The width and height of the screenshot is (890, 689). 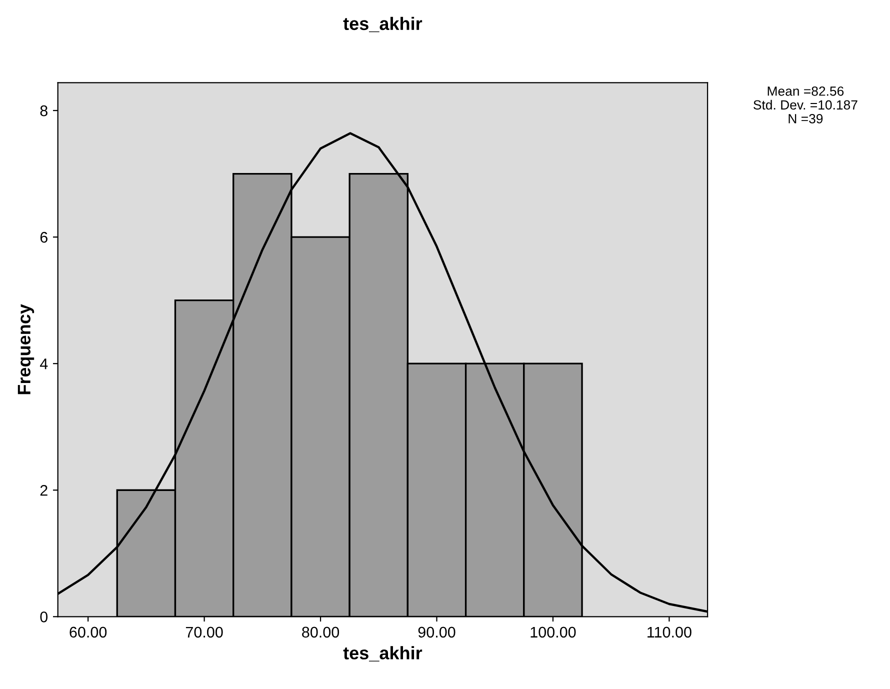 I want to click on x-tick-label: 70.00, so click(x=204, y=632).